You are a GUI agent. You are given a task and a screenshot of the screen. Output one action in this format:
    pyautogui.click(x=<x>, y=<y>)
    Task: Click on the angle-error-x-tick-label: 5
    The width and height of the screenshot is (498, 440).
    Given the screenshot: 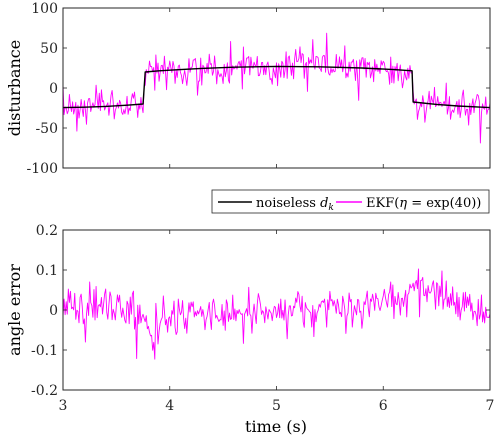 What is the action you would take?
    pyautogui.click(x=276, y=406)
    